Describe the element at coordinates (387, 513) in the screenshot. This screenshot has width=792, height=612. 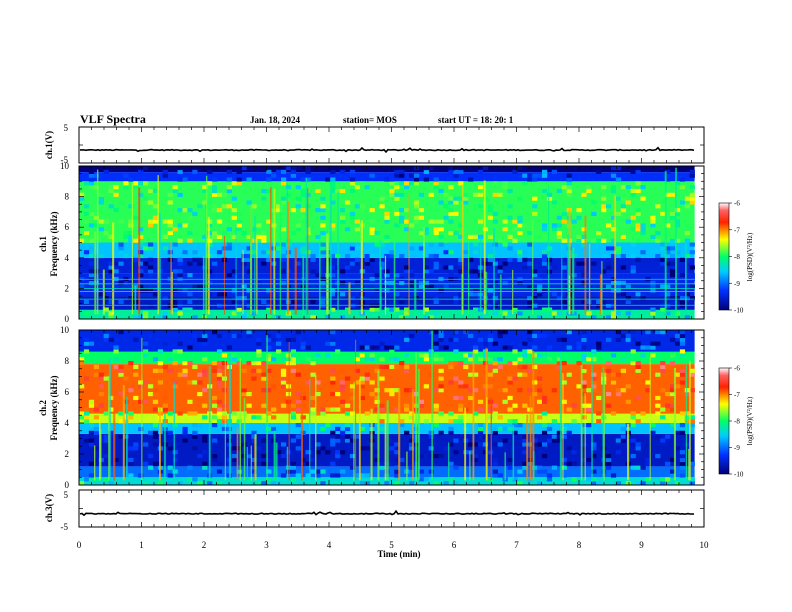
I see `waveform-line` at that location.